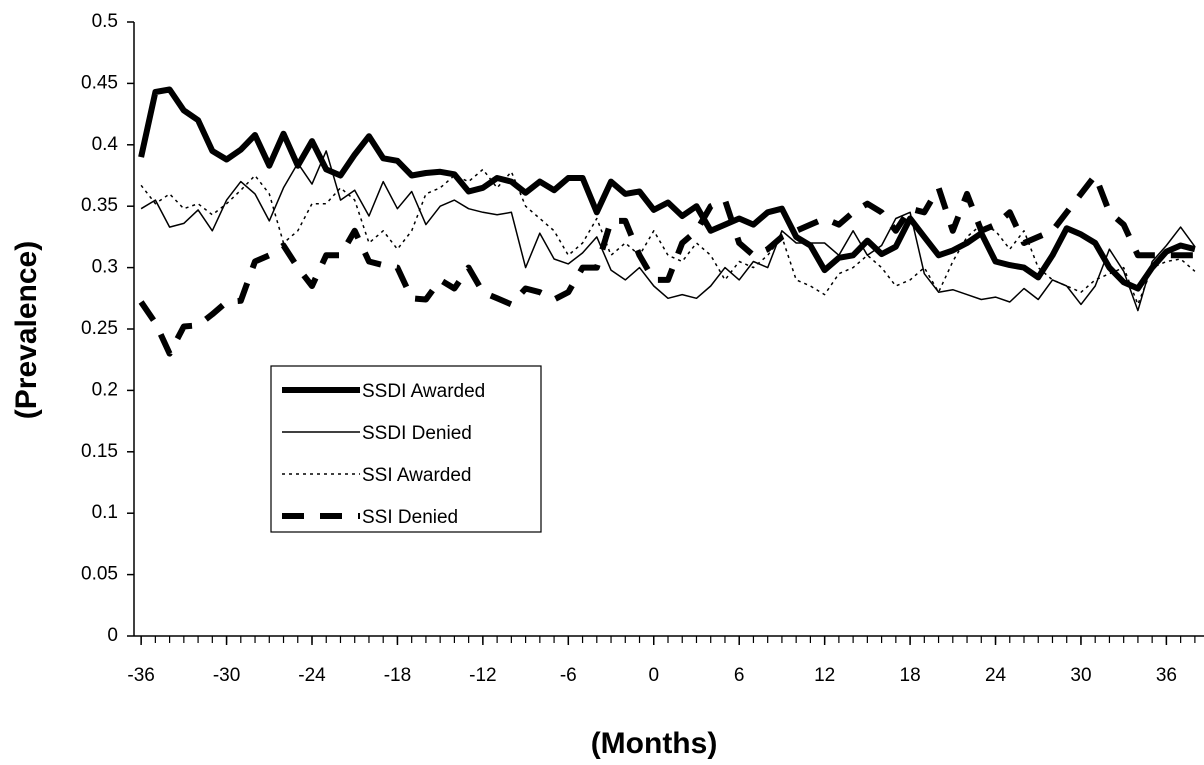 The image size is (1204, 765). What do you see at coordinates (99, 451) in the screenshot?
I see `y-tick-label: 0.15` at bounding box center [99, 451].